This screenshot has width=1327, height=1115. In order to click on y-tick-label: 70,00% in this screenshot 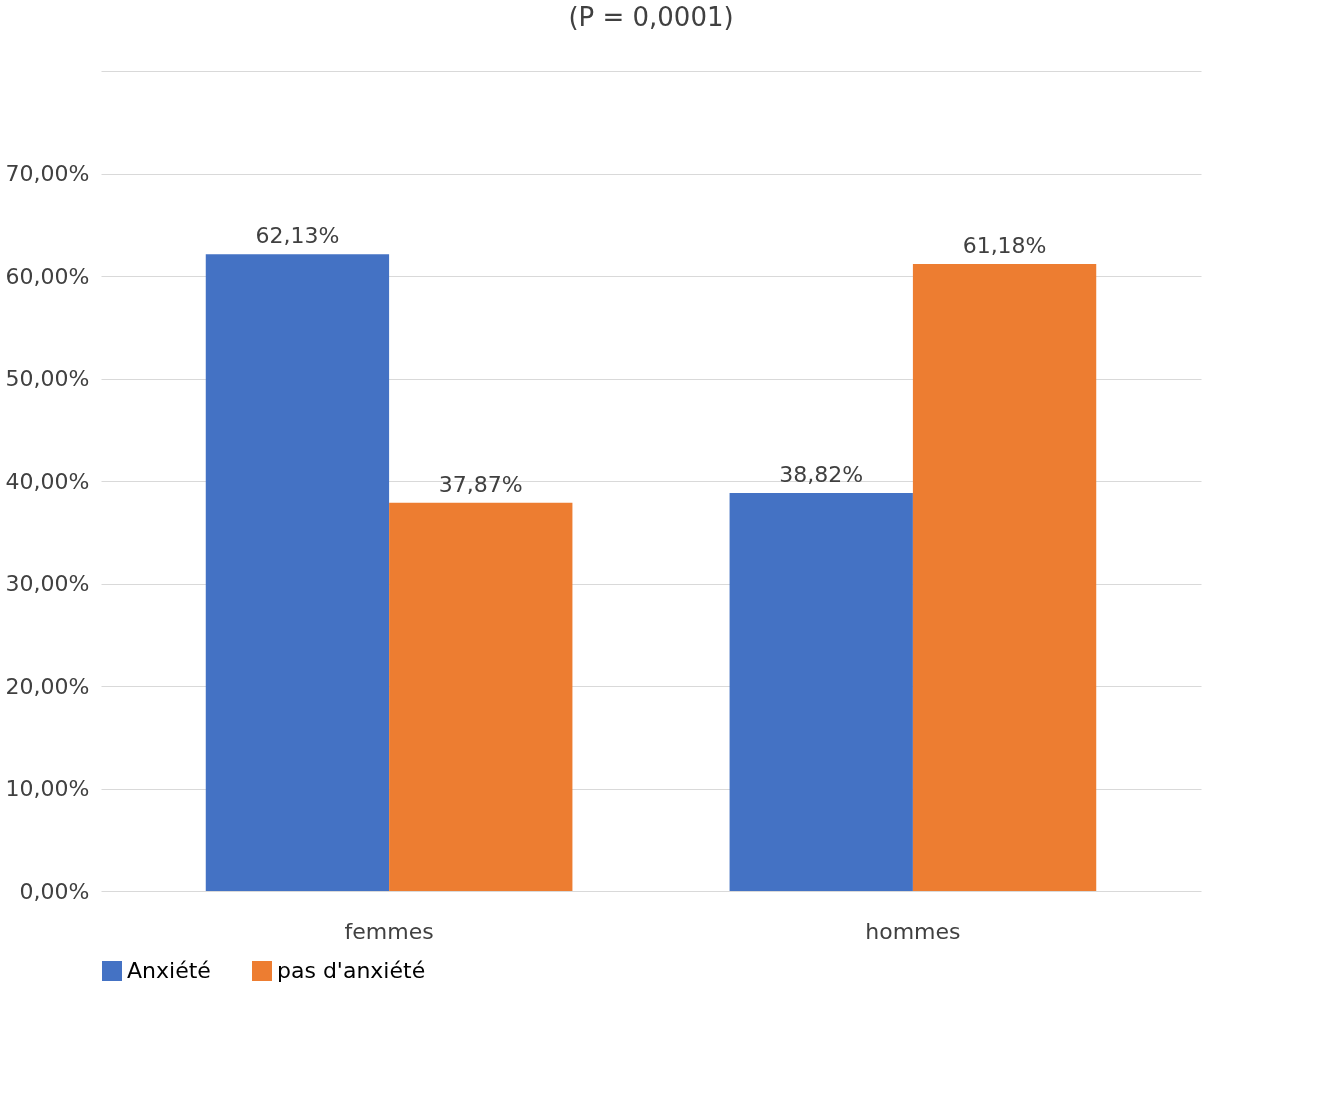, I will do `click(47, 173)`.